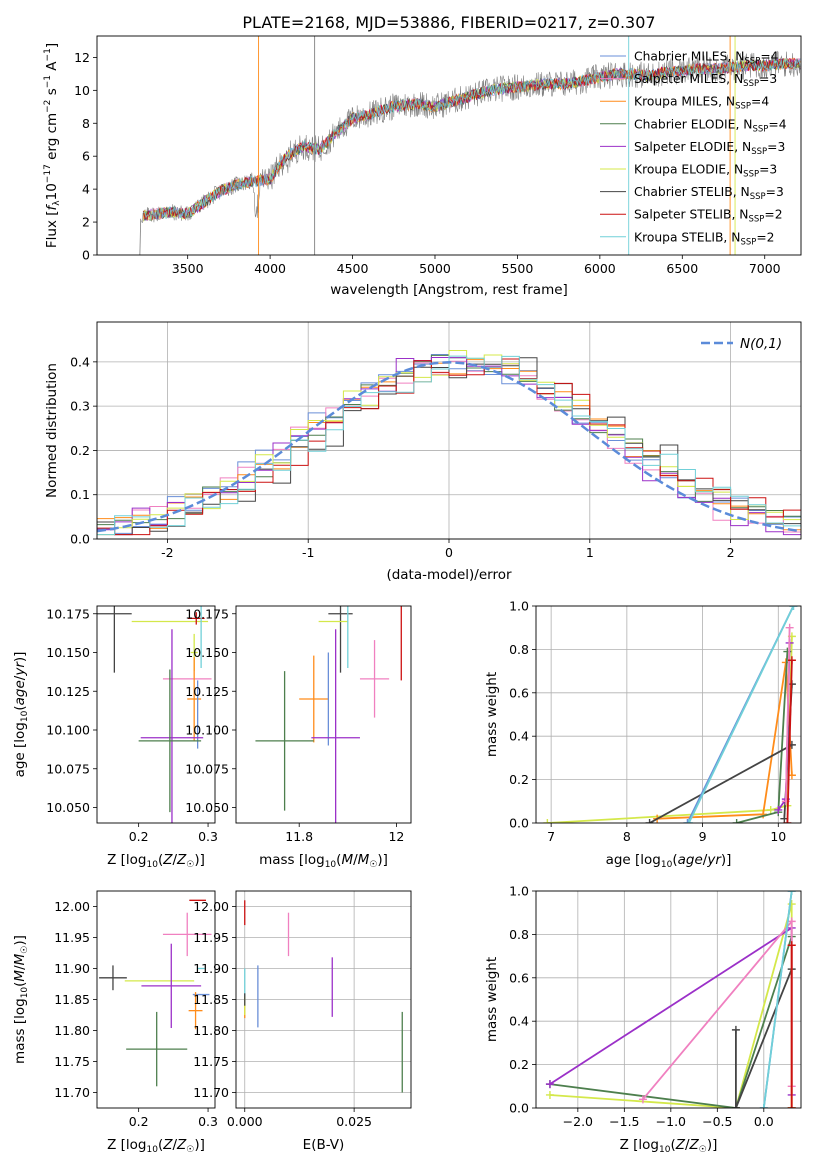 Image resolution: width=819 pixels, height=1170 pixels. What do you see at coordinates (86, 255) in the screenshot?
I see `y-tick-label: 0` at bounding box center [86, 255].